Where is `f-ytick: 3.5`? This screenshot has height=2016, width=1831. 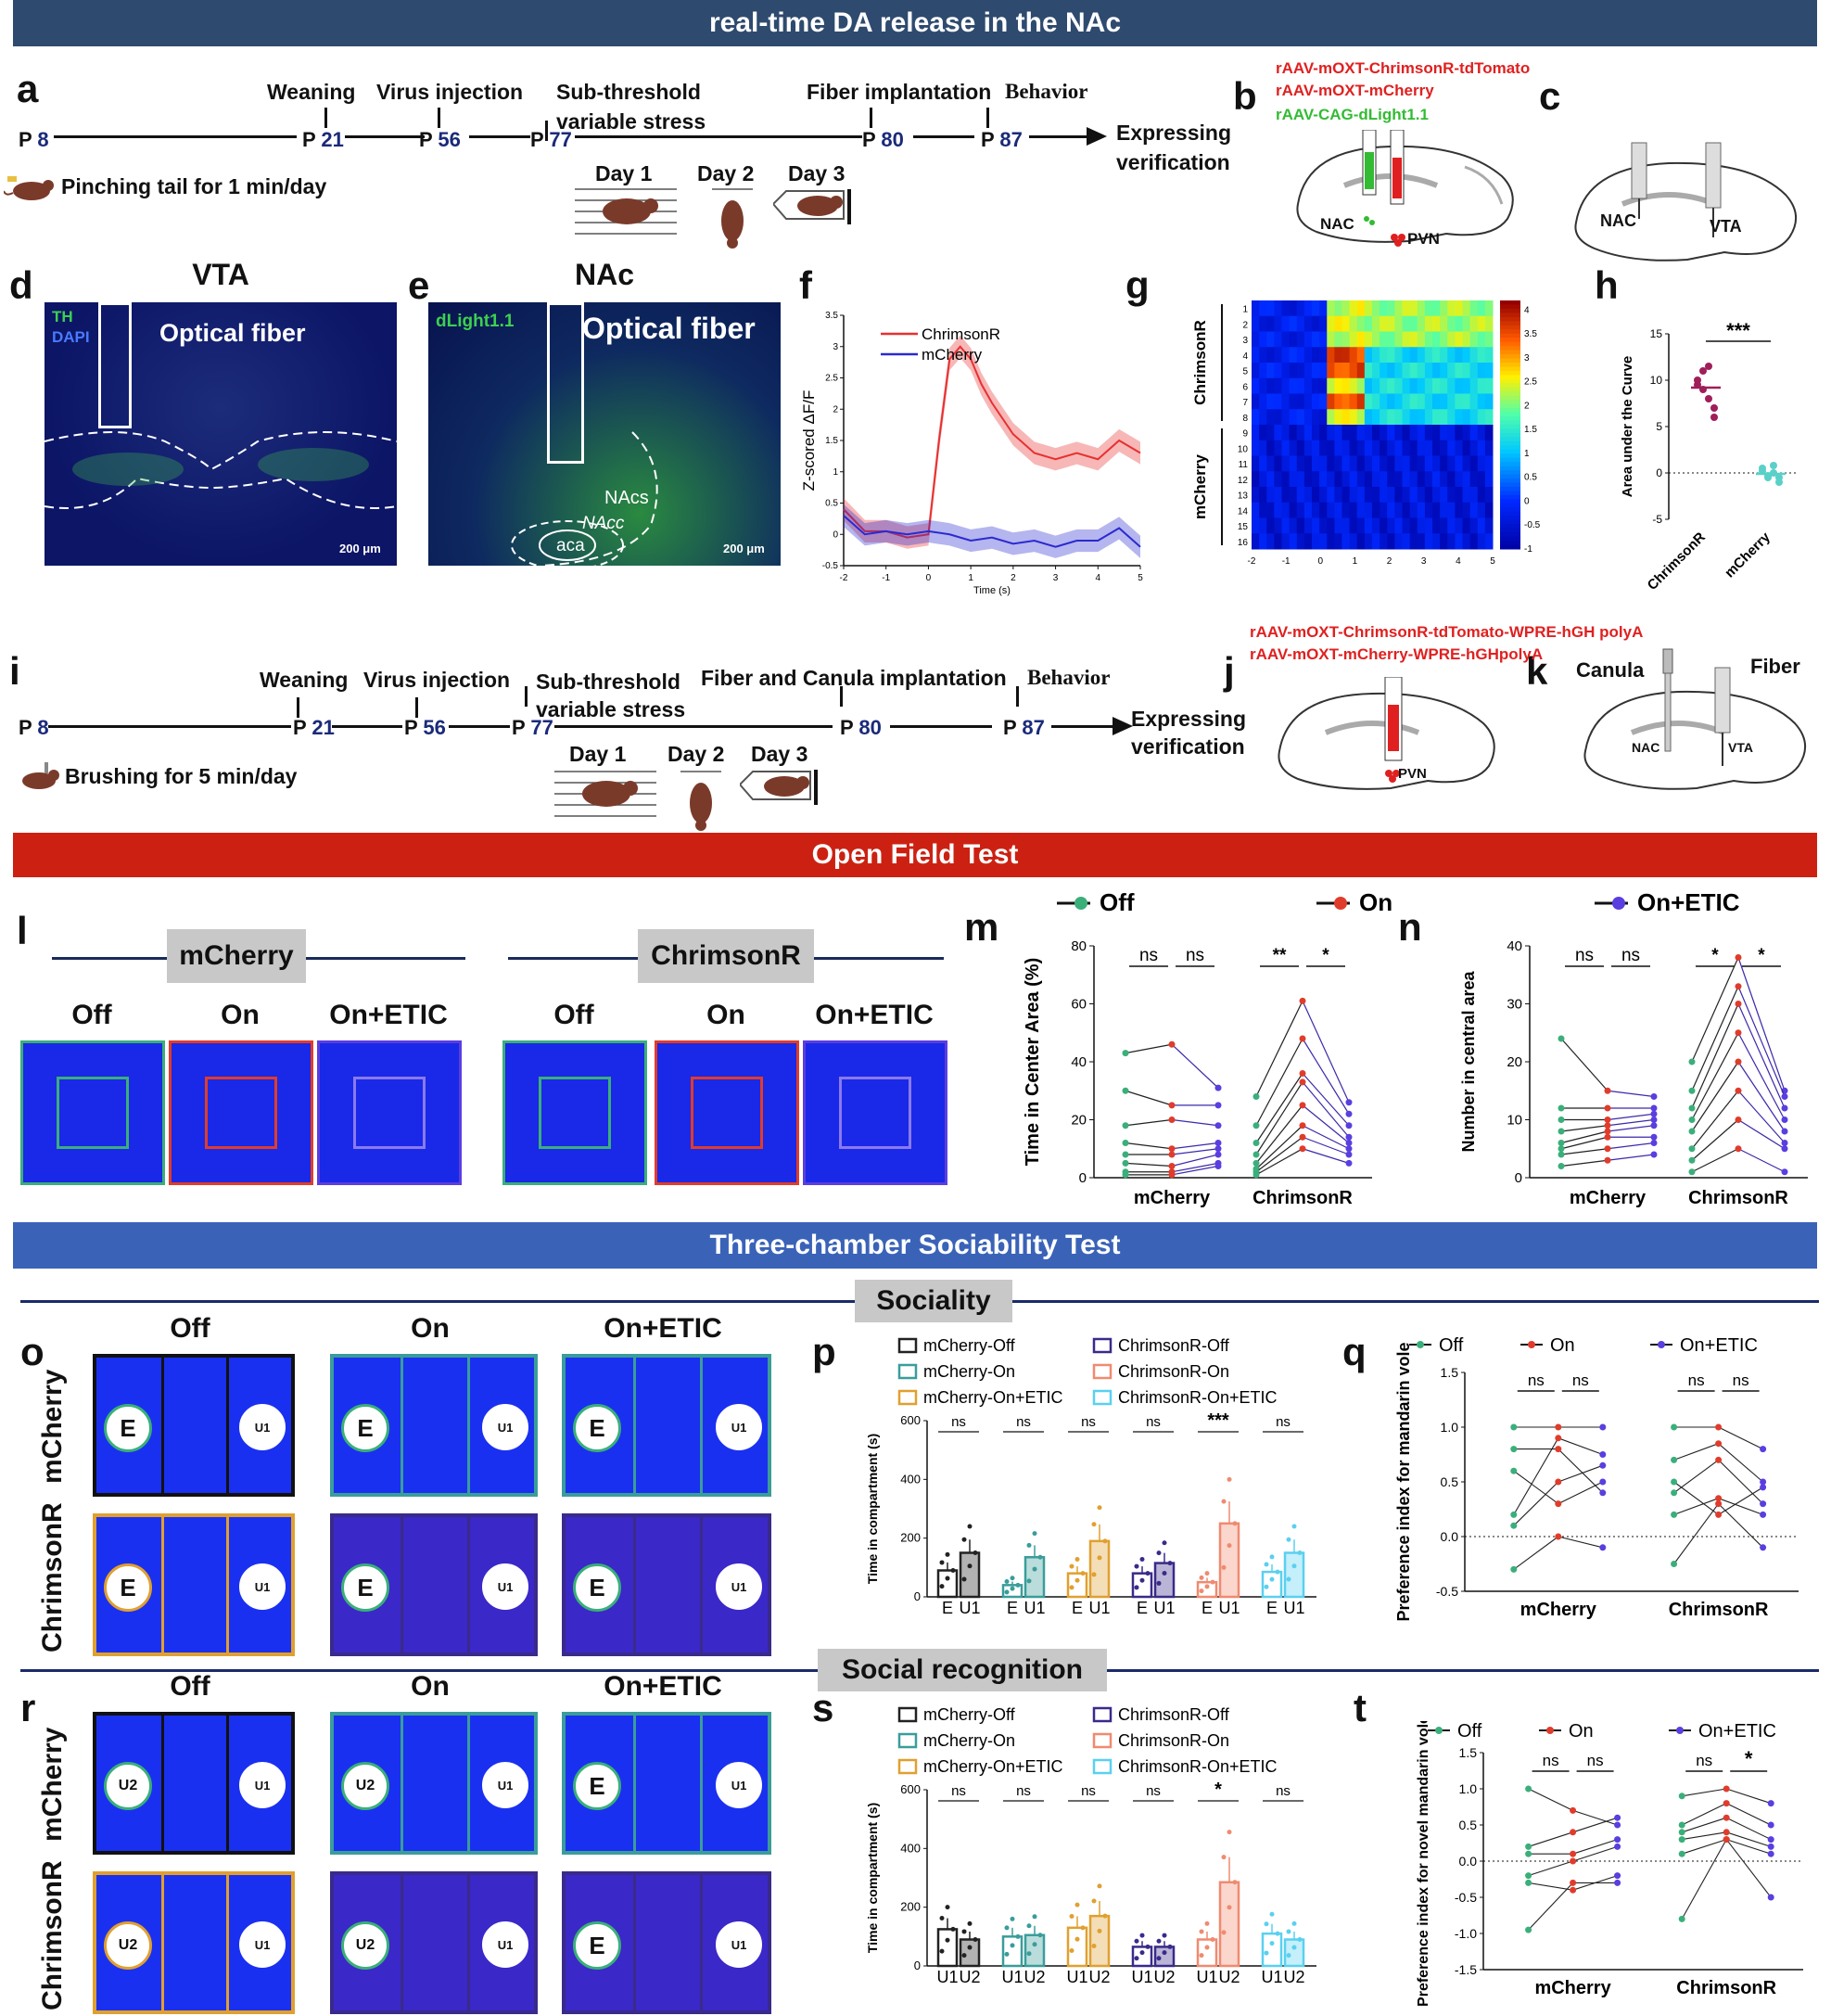
f-ytick: 3.5 is located at coordinates (831, 316).